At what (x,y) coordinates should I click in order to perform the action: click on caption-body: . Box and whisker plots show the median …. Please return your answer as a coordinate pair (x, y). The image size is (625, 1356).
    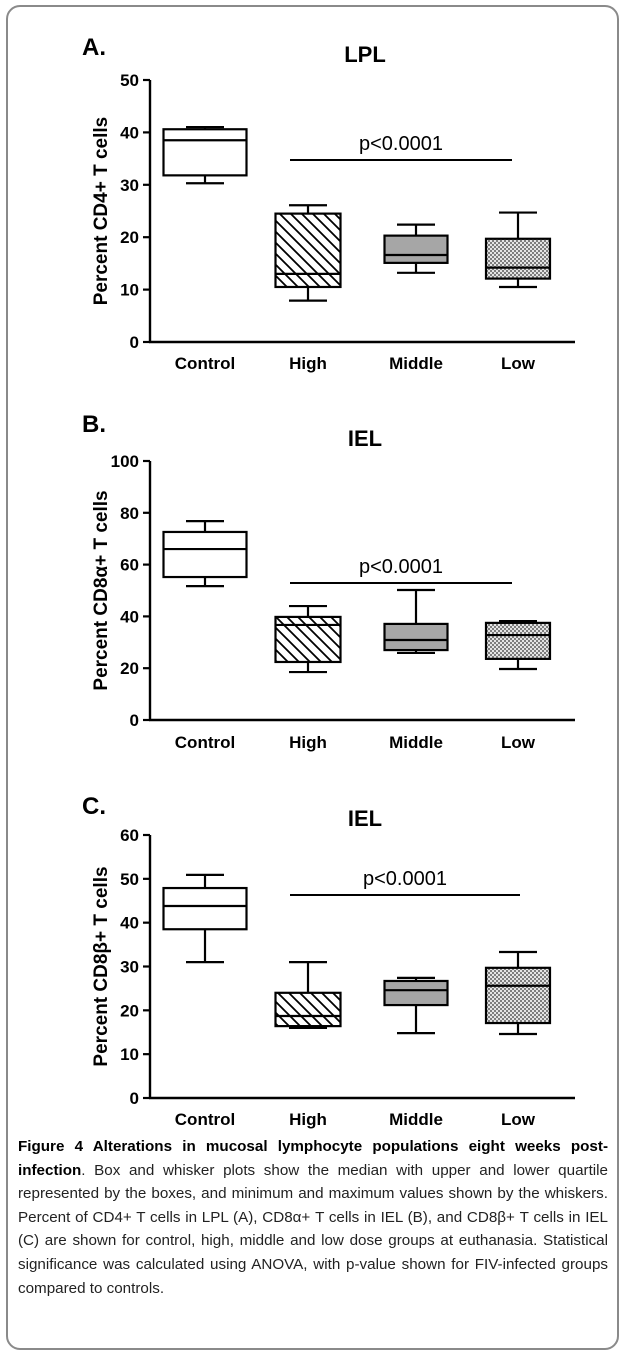
    Looking at the image, I should click on (313, 1229).